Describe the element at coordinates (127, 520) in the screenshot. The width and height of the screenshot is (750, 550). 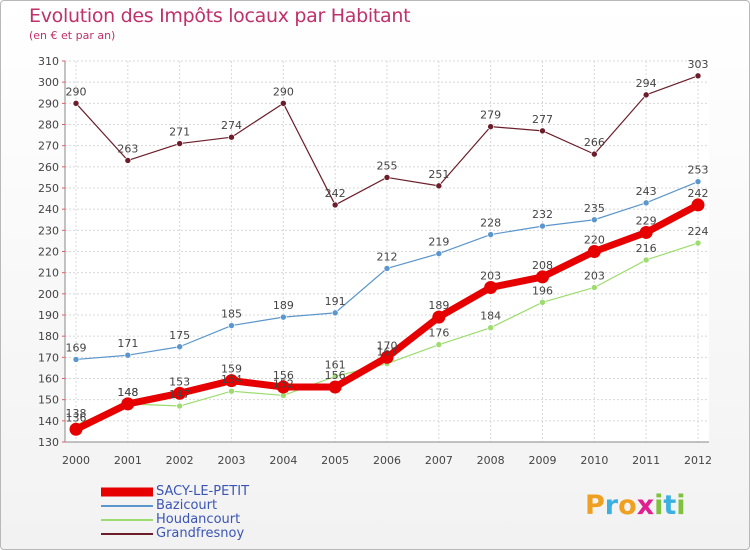
I see `legend-swatch-houdancourt` at that location.